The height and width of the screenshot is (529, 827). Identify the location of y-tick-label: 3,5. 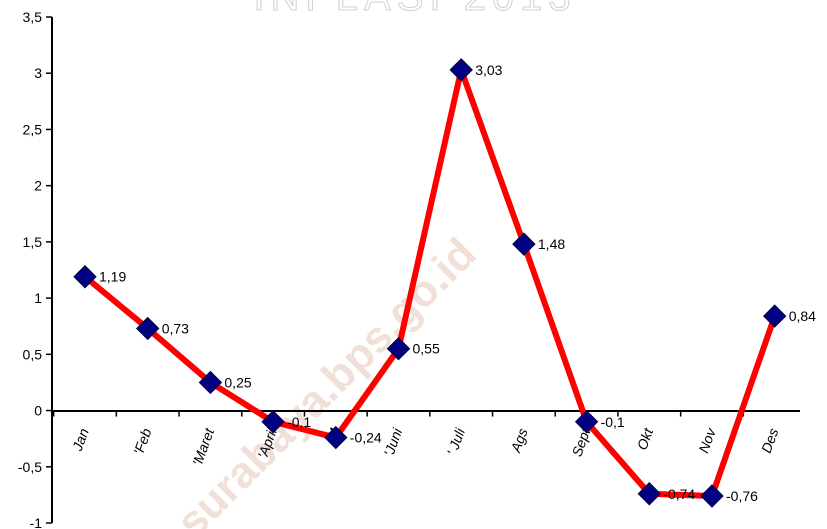
(33, 17).